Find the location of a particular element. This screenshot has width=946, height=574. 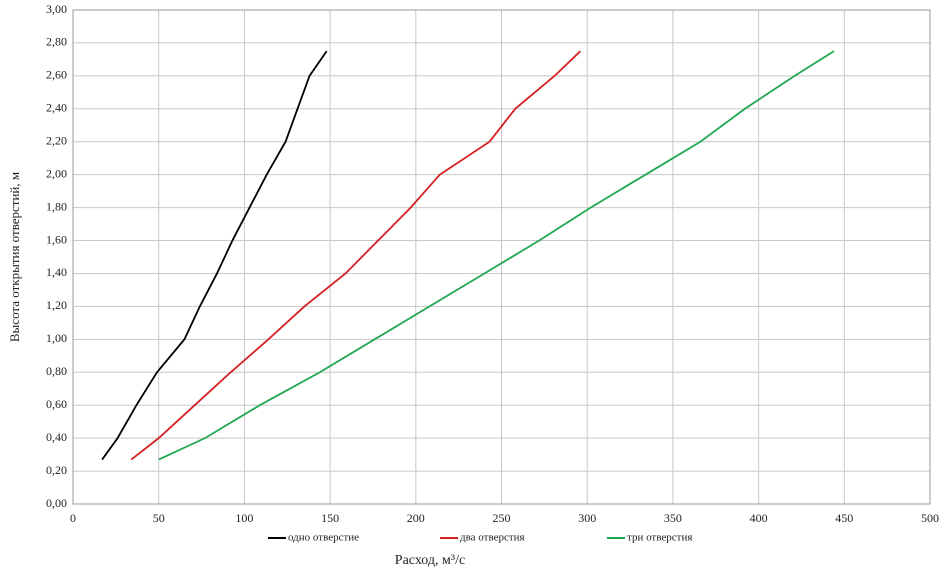

legend-label: два отверстия is located at coordinates (492, 538).